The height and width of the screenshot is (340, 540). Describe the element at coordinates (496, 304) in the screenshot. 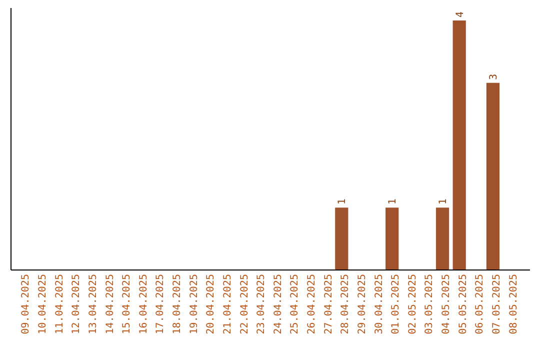

I see `x-tick-label: 07.05.2025` at that location.